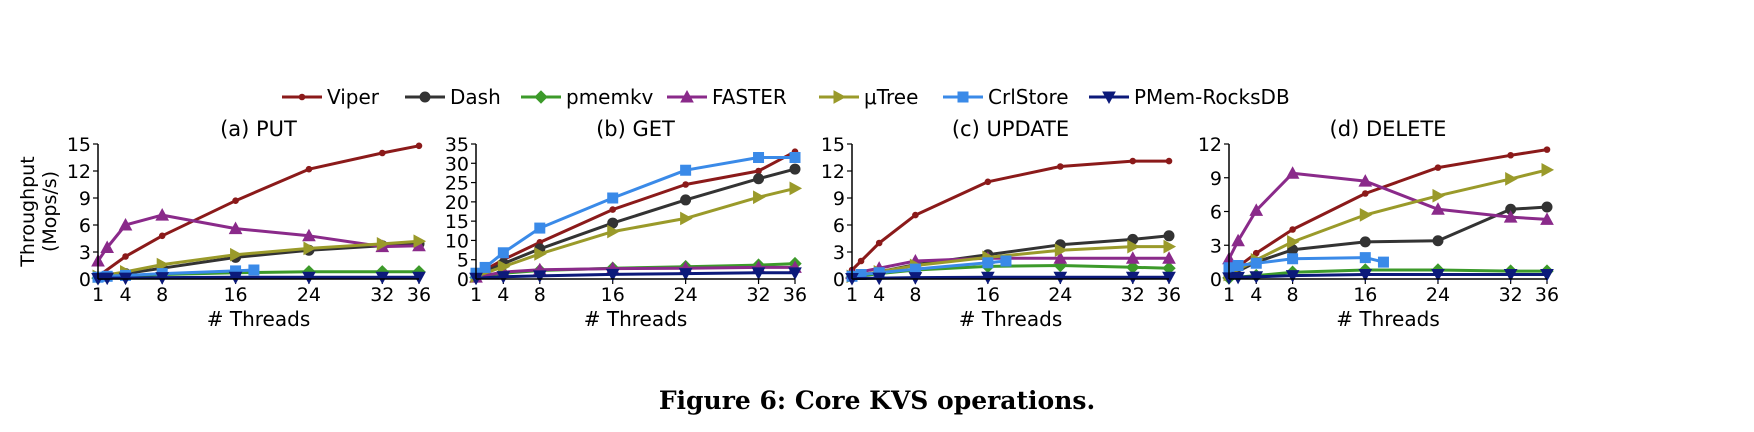 Image resolution: width=1754 pixels, height=432 pixels. I want to click on panel-title: (a) PUT, so click(258, 129).